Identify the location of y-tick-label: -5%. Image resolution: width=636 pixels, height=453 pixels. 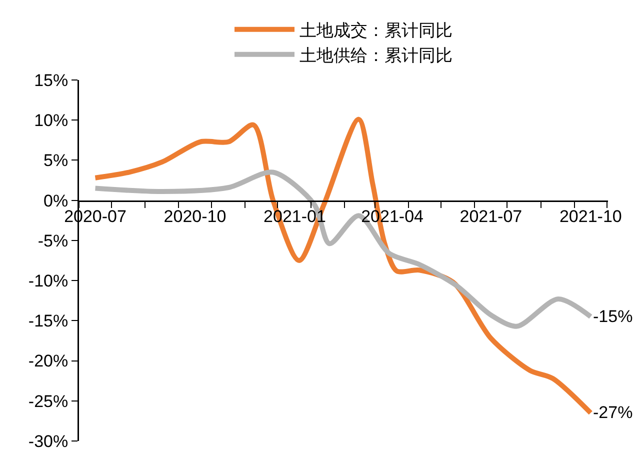
(53, 240).